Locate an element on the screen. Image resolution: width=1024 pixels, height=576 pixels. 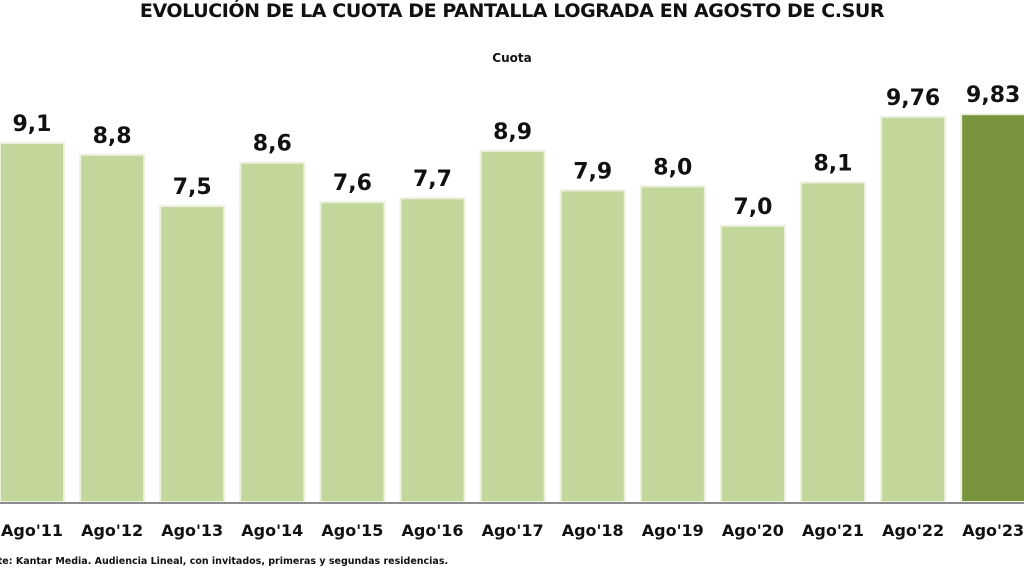
bar-Ago22 is located at coordinates (913, 309).